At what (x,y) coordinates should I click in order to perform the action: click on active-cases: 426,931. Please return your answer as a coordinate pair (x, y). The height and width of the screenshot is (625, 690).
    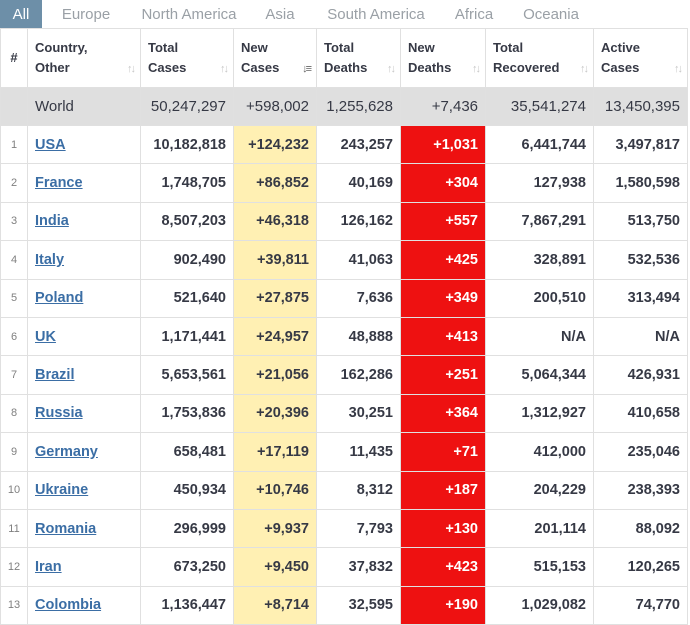
    Looking at the image, I should click on (640, 375).